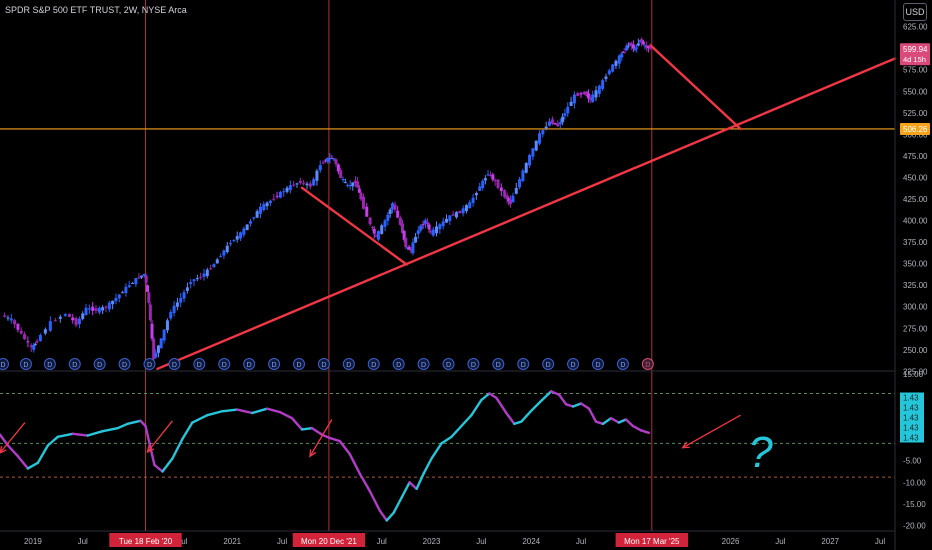  What do you see at coordinates (914, 504) in the screenshot?
I see `indicator-tick-label: -15.00` at bounding box center [914, 504].